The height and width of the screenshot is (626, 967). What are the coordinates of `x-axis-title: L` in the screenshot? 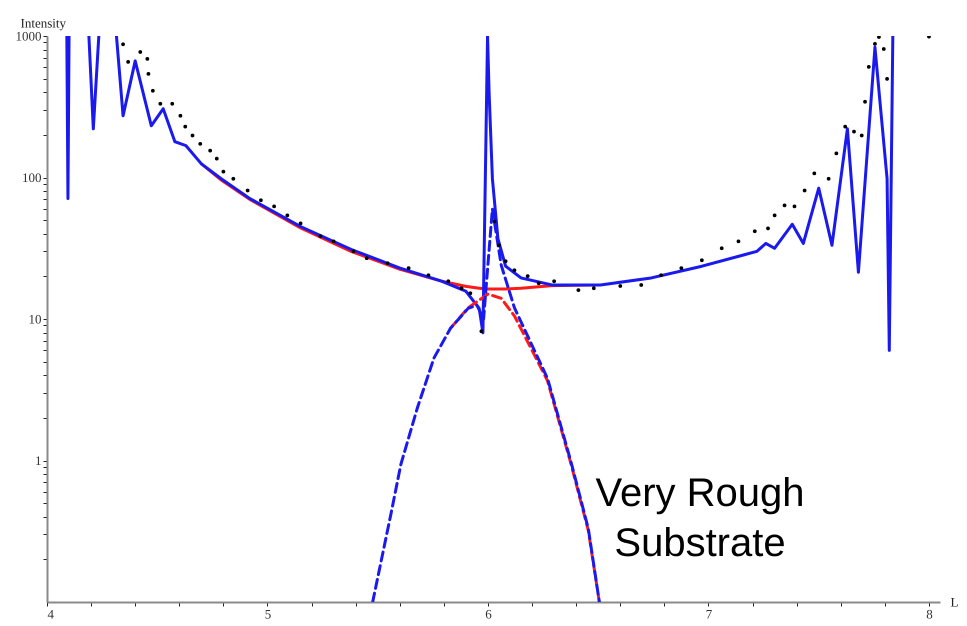 It's located at (954, 602).